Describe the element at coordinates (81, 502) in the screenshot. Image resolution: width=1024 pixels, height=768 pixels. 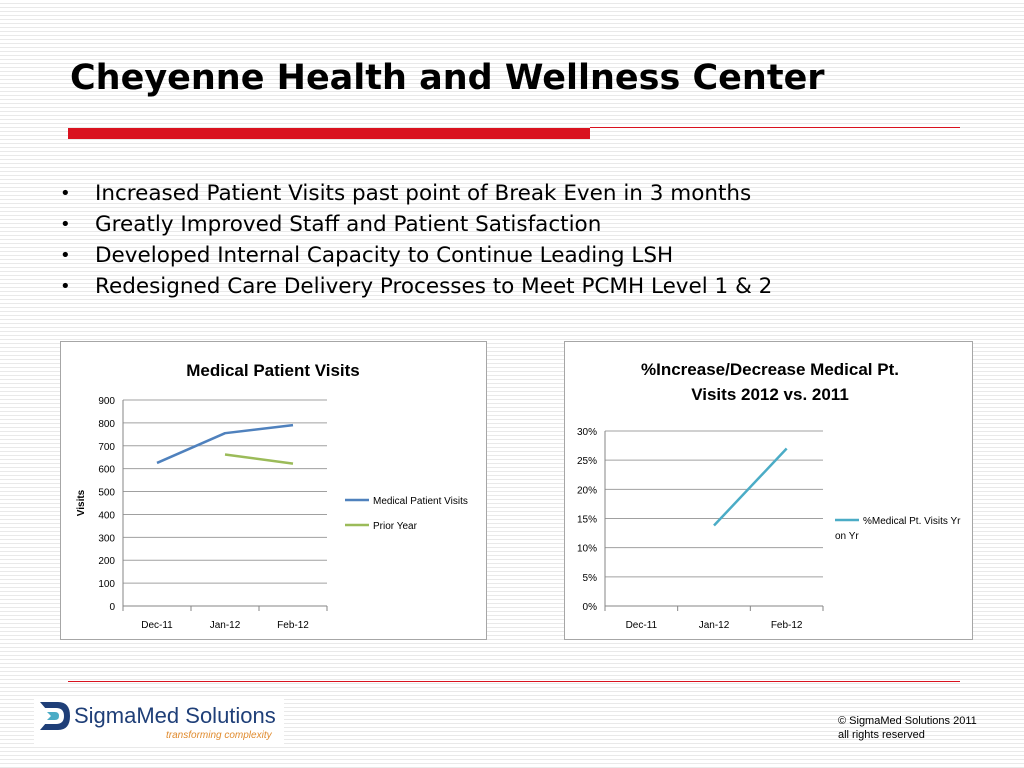
I see `y-axis-label: Visits` at that location.